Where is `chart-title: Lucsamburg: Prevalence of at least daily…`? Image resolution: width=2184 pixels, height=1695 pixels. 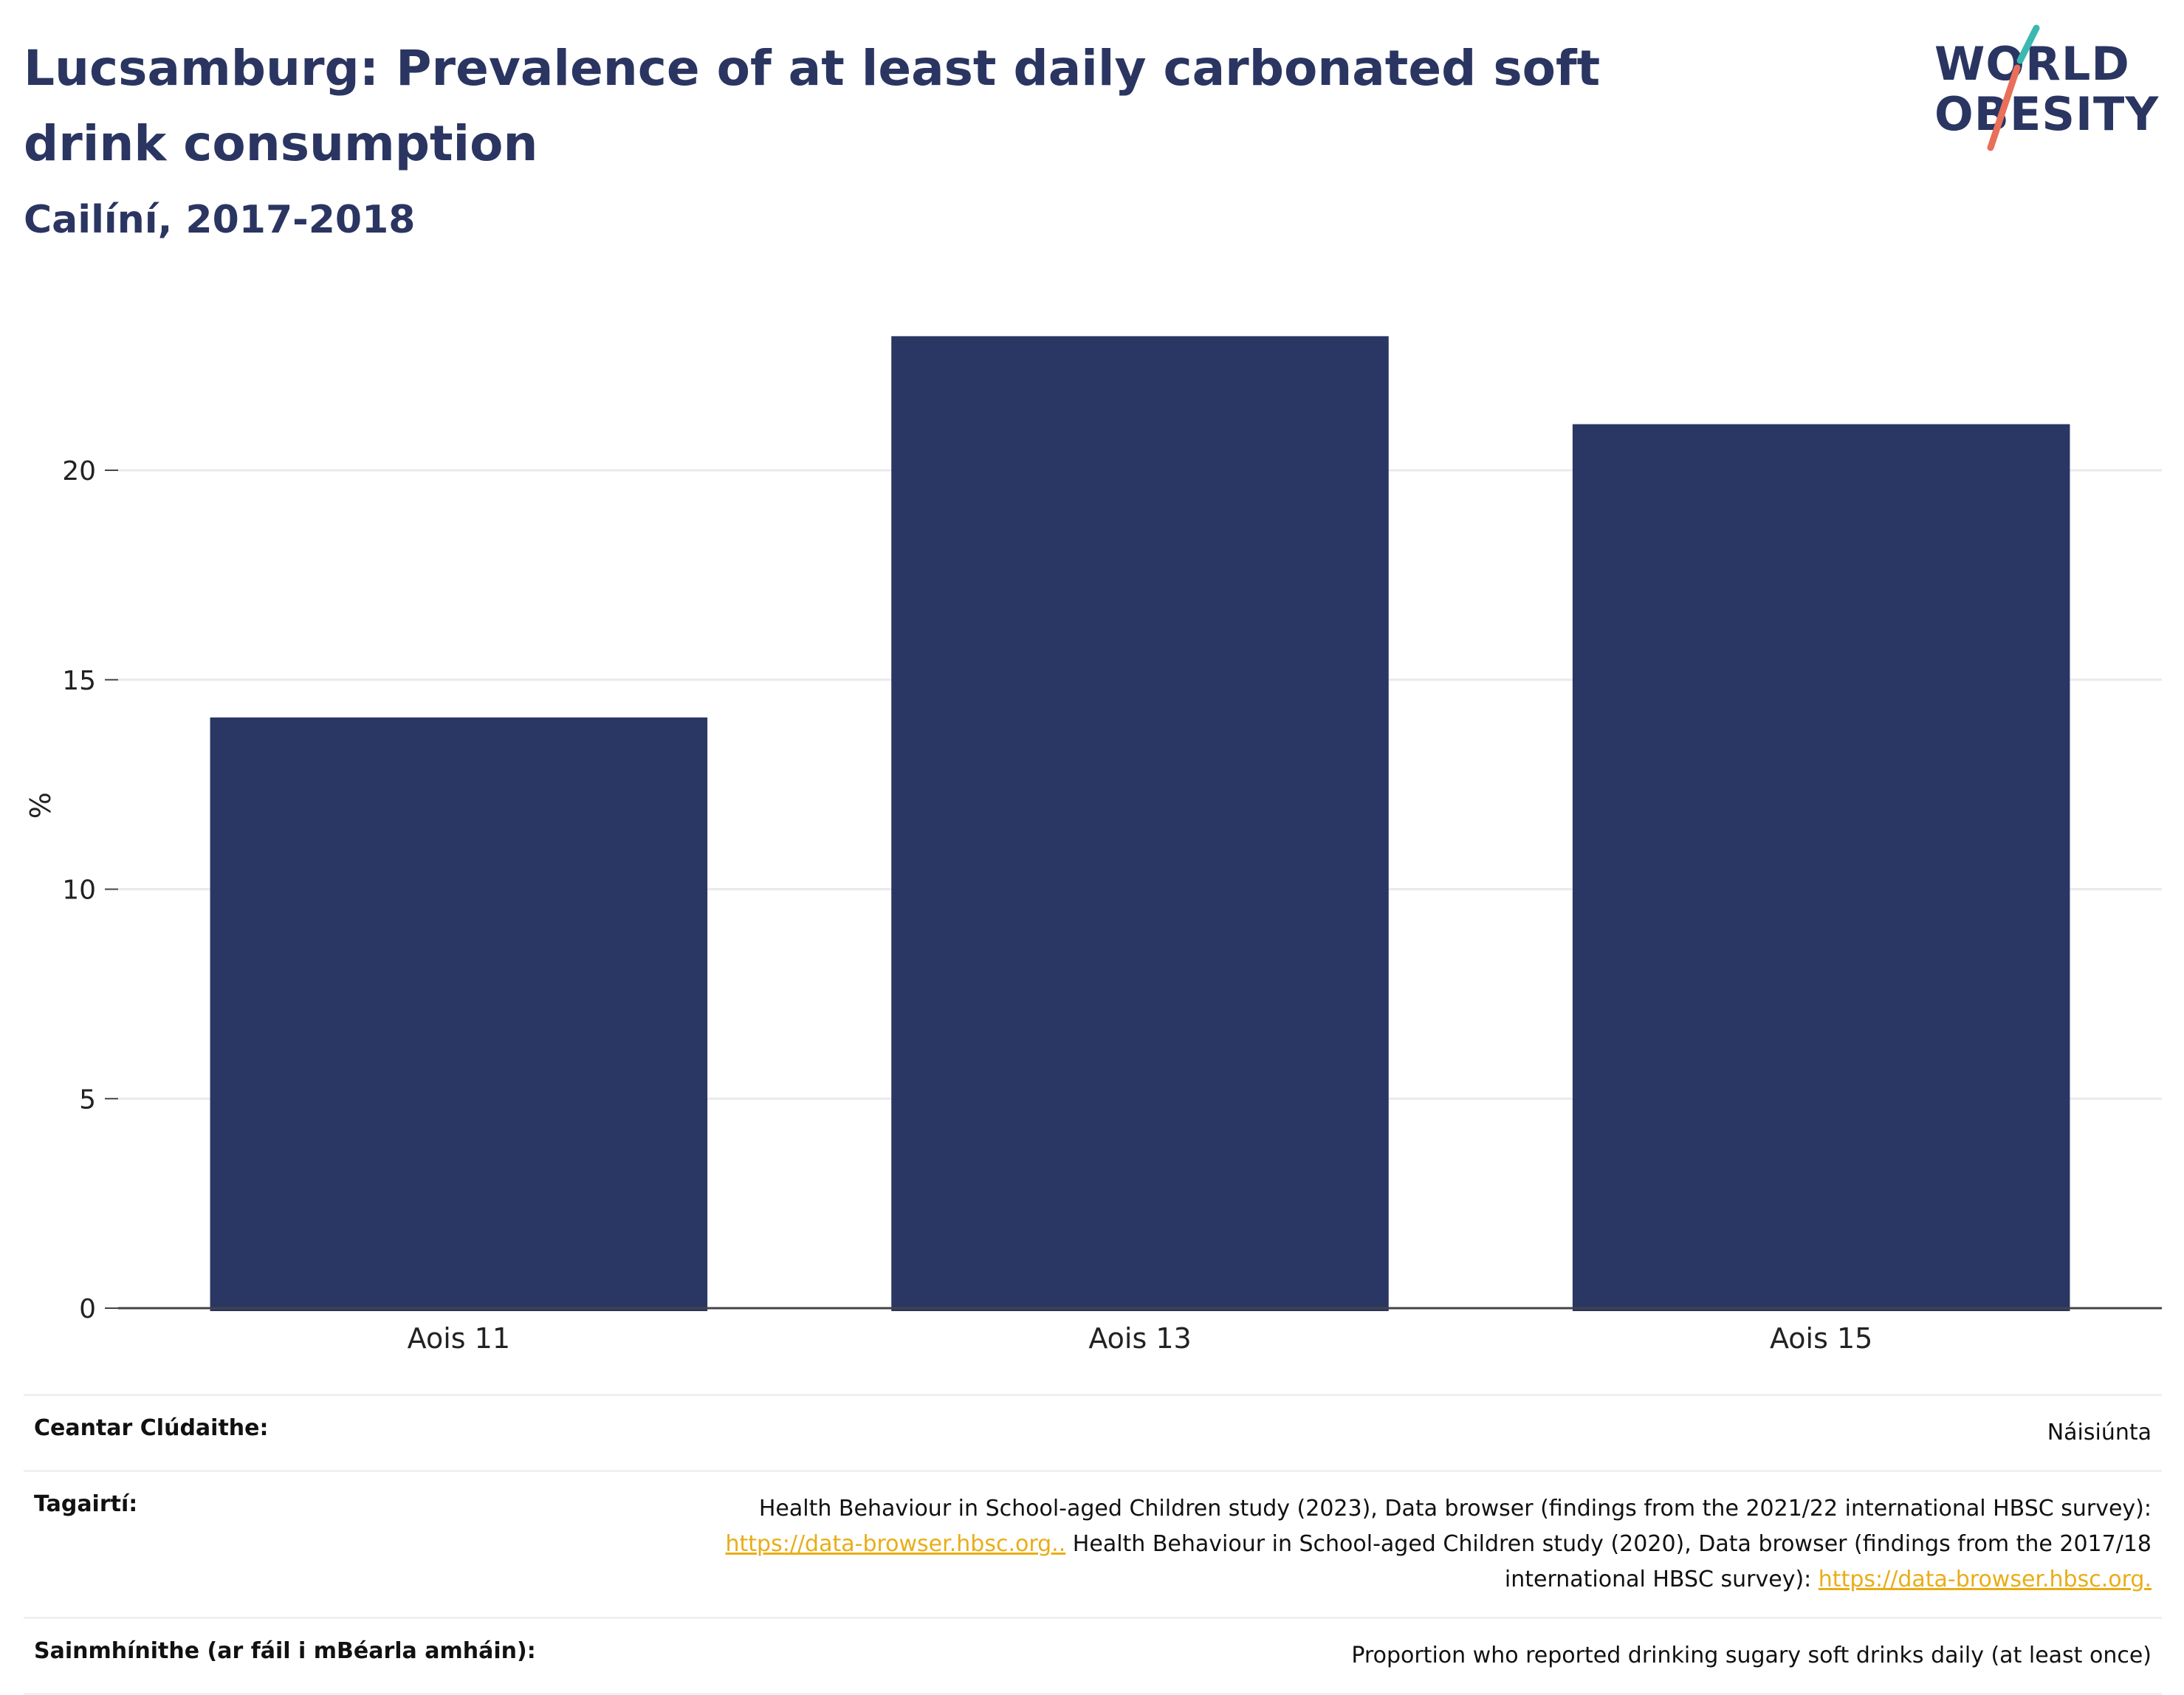
chart-title: Lucsamburg: Prevalence of at least daily… is located at coordinates (813, 106).